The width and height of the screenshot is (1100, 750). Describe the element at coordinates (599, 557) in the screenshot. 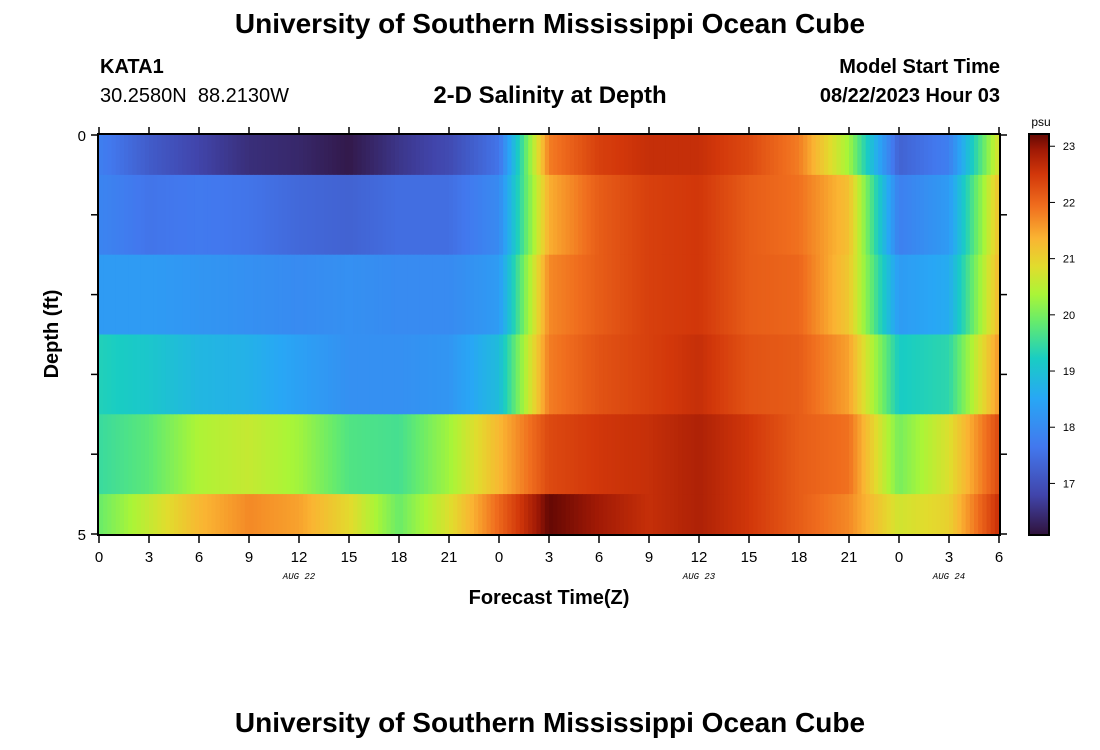

I see `x-tick-label: 6` at that location.